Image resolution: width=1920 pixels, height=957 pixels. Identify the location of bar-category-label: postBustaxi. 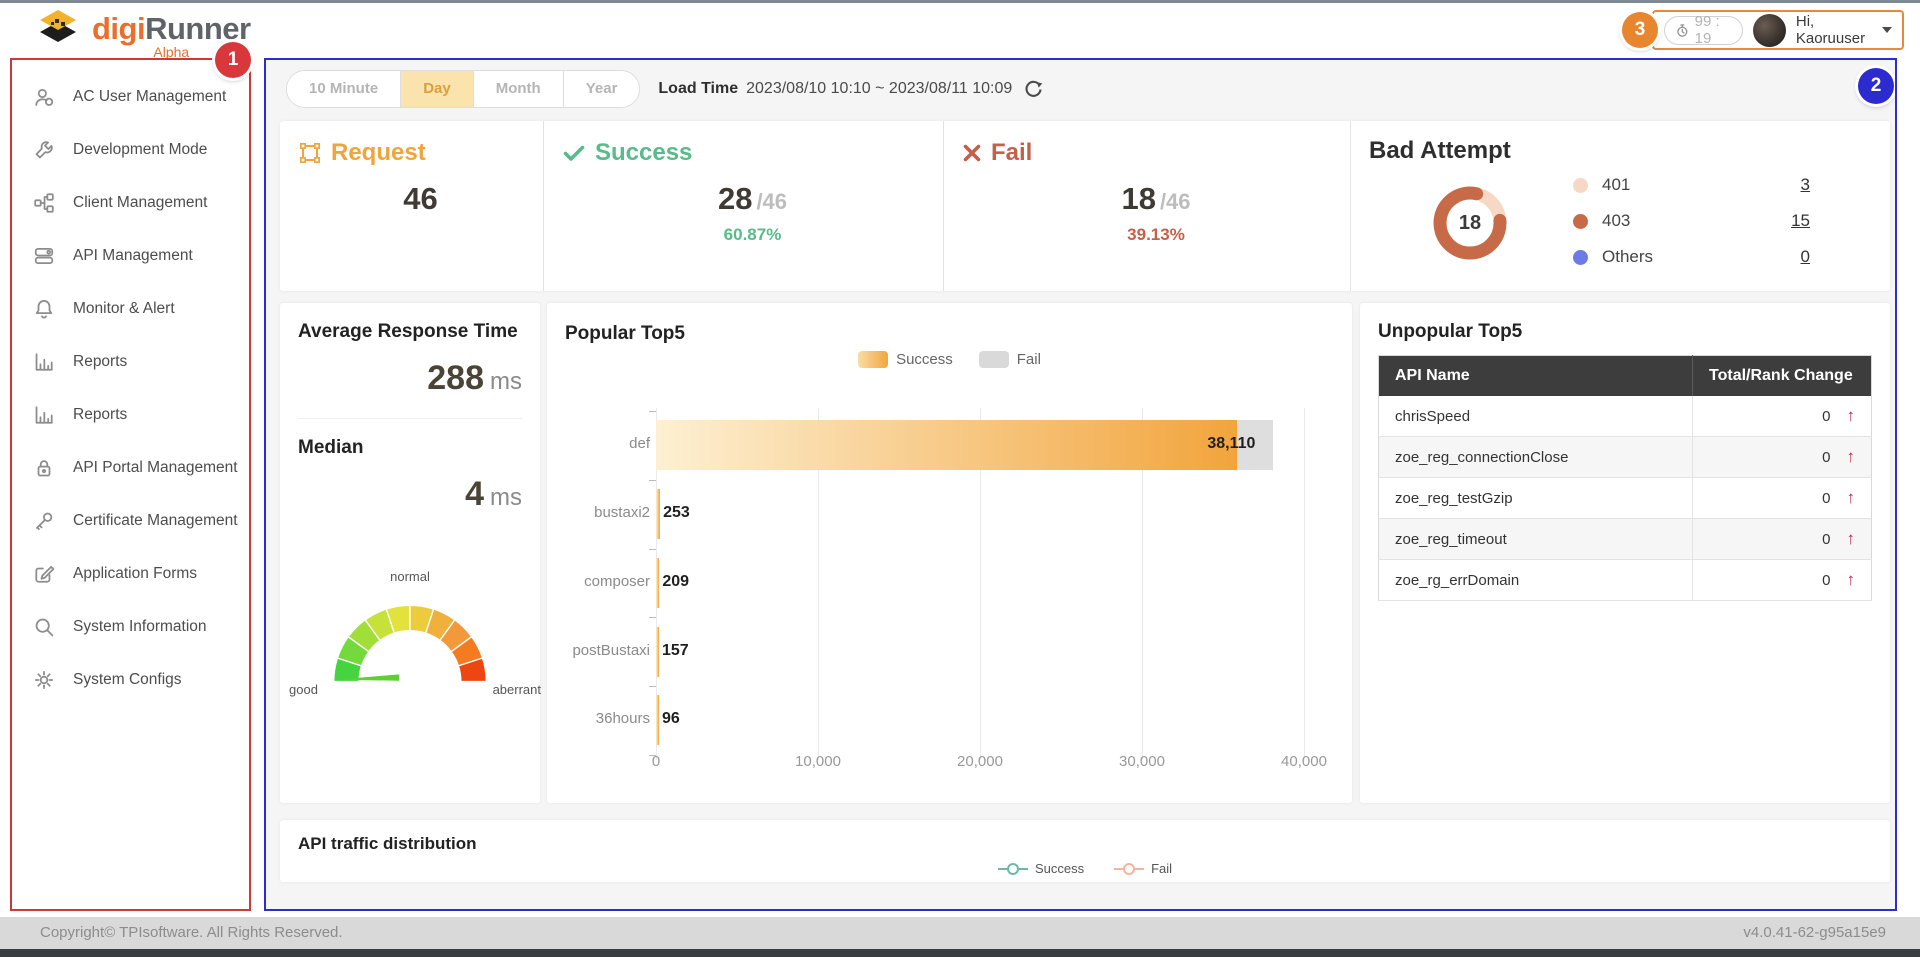
(611, 650).